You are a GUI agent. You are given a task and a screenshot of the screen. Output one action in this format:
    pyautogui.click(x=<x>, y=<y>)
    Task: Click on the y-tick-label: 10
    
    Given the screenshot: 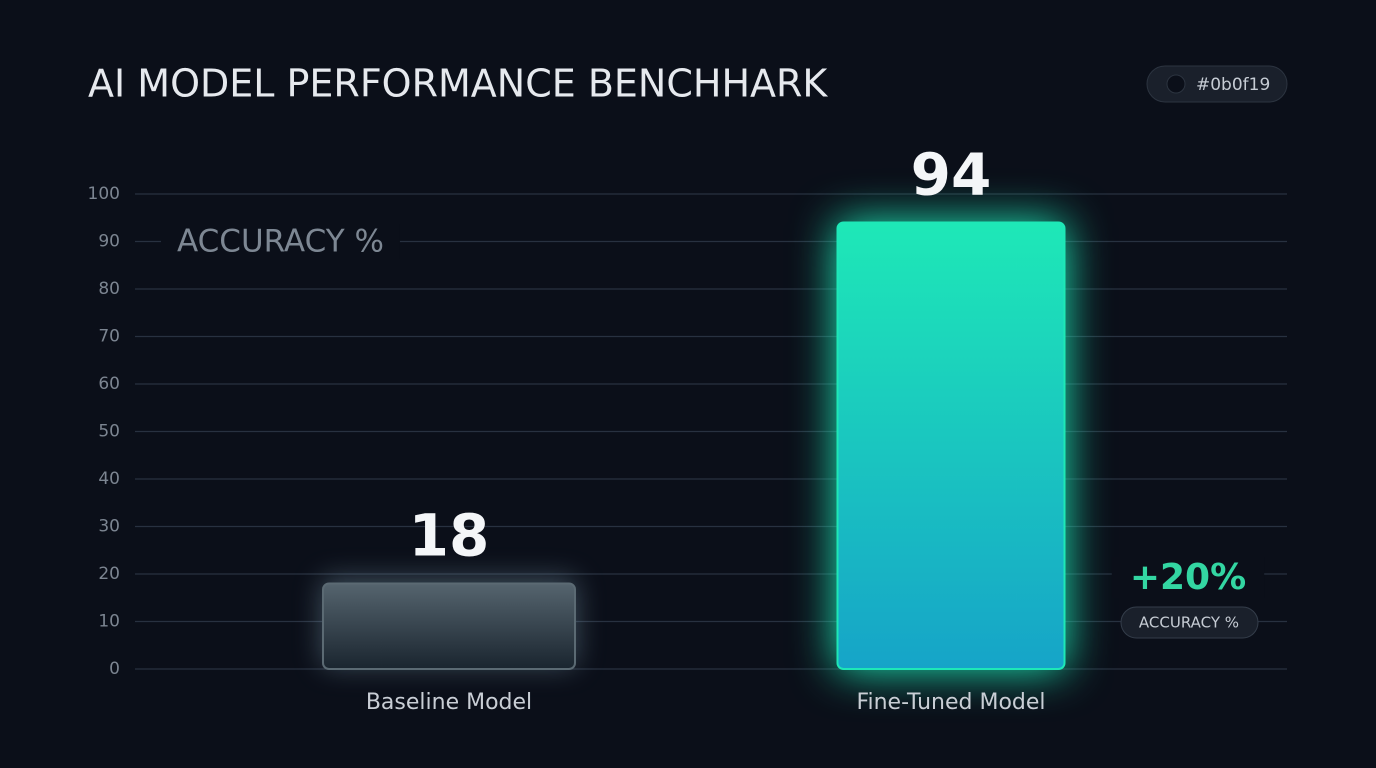 What is the action you would take?
    pyautogui.click(x=109, y=622)
    